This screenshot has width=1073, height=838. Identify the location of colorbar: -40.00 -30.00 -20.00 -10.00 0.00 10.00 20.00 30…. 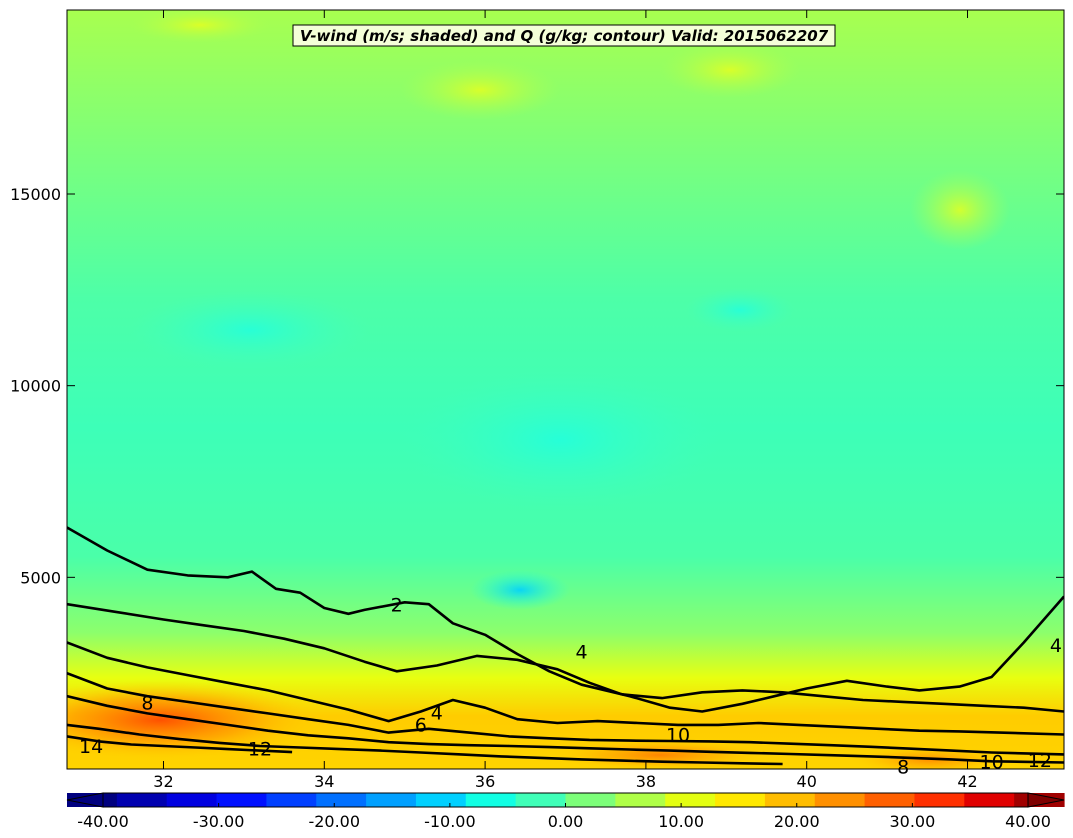
(565, 811).